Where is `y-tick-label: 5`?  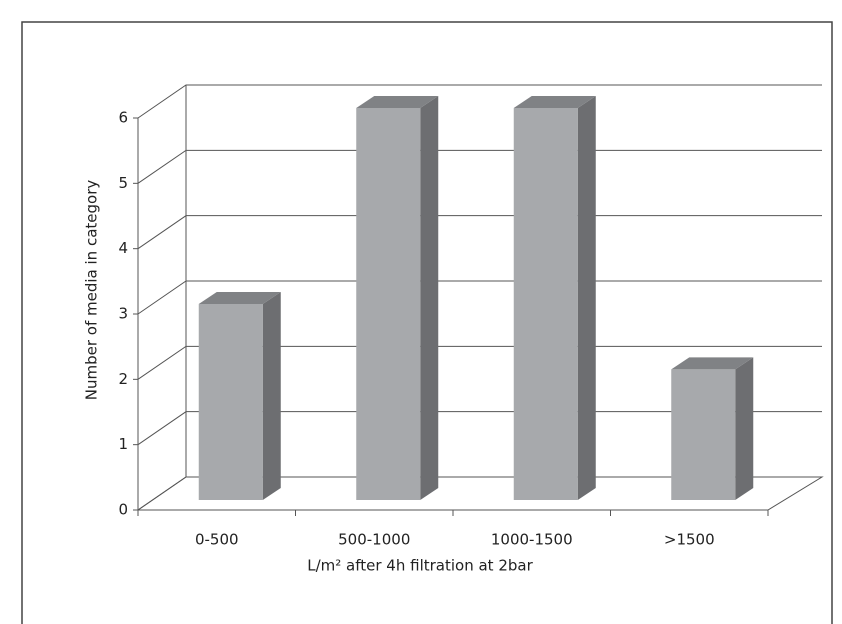 y-tick-label: 5 is located at coordinates (123, 183).